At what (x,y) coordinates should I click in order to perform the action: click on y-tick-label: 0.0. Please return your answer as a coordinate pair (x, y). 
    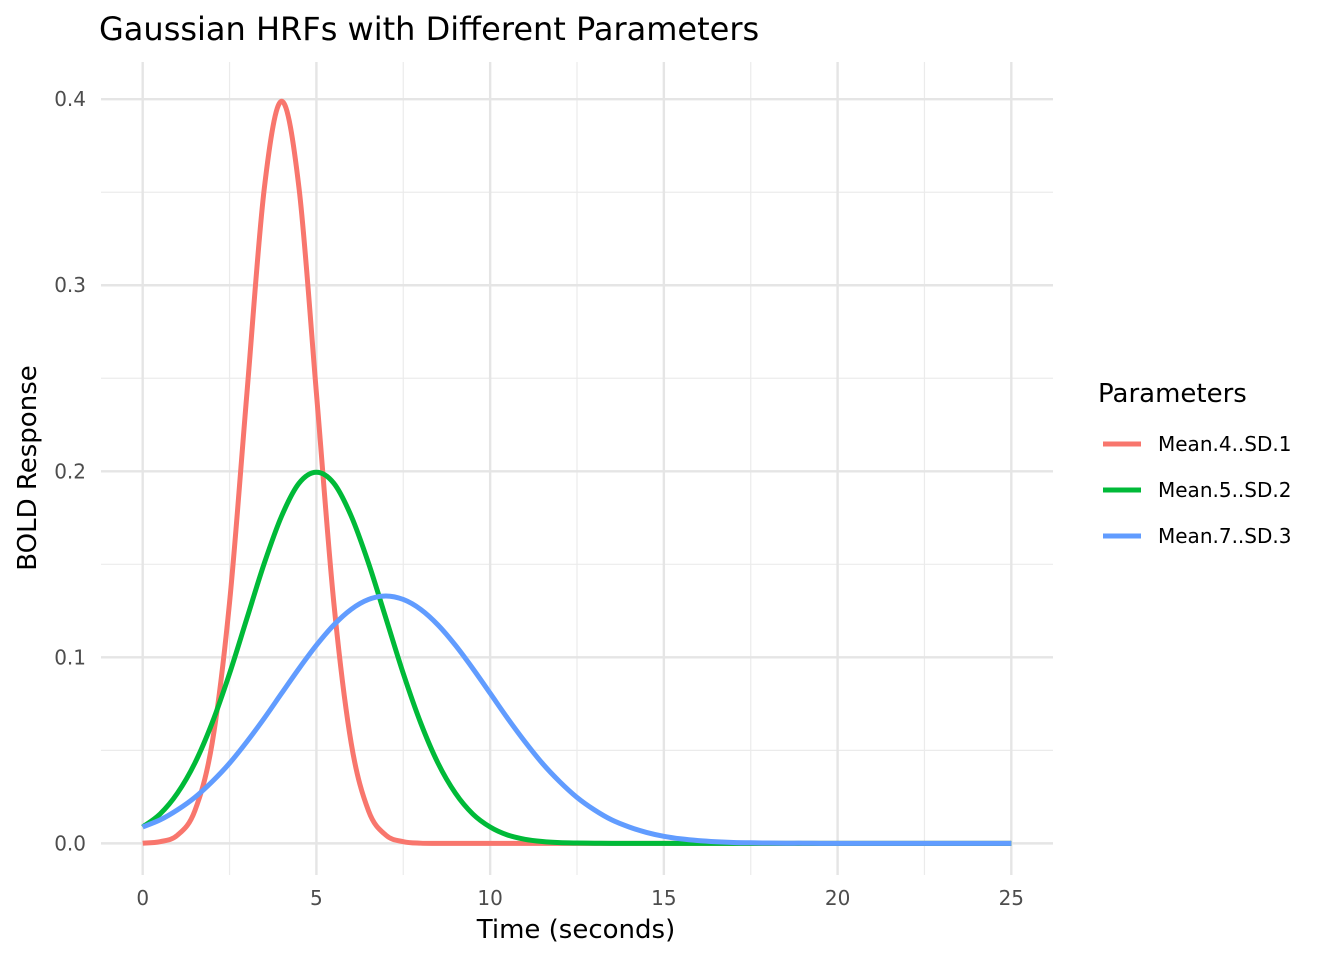
    Looking at the image, I should click on (70, 843).